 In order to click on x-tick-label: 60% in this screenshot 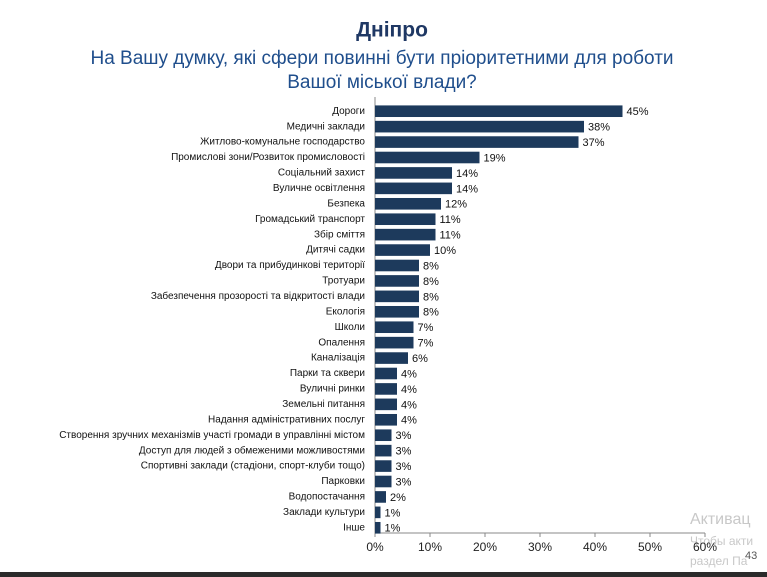, I will do `click(705, 547)`.